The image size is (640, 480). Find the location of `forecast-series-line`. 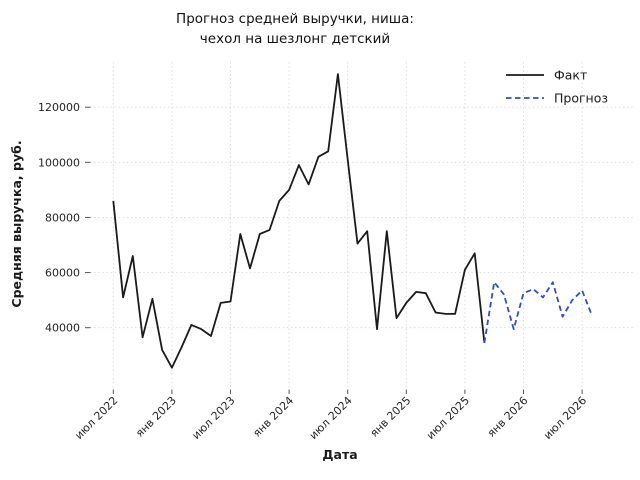

forecast-series-line is located at coordinates (538, 312).